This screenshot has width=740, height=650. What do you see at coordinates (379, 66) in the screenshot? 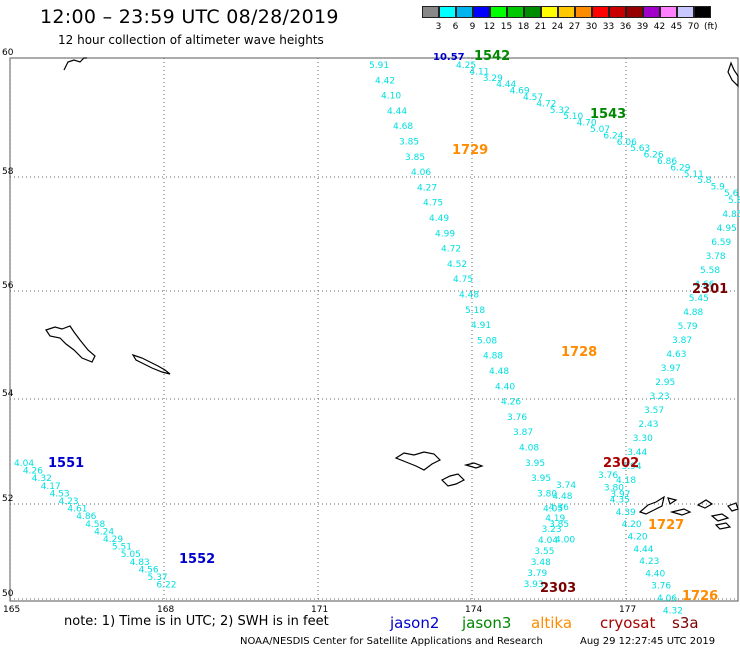
I see `track-value-altika-west: 5.91` at bounding box center [379, 66].